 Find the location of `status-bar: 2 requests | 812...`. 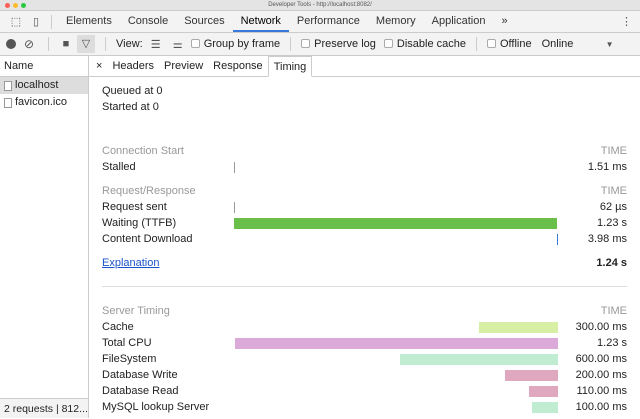

status-bar: 2 requests | 812... is located at coordinates (44, 408).